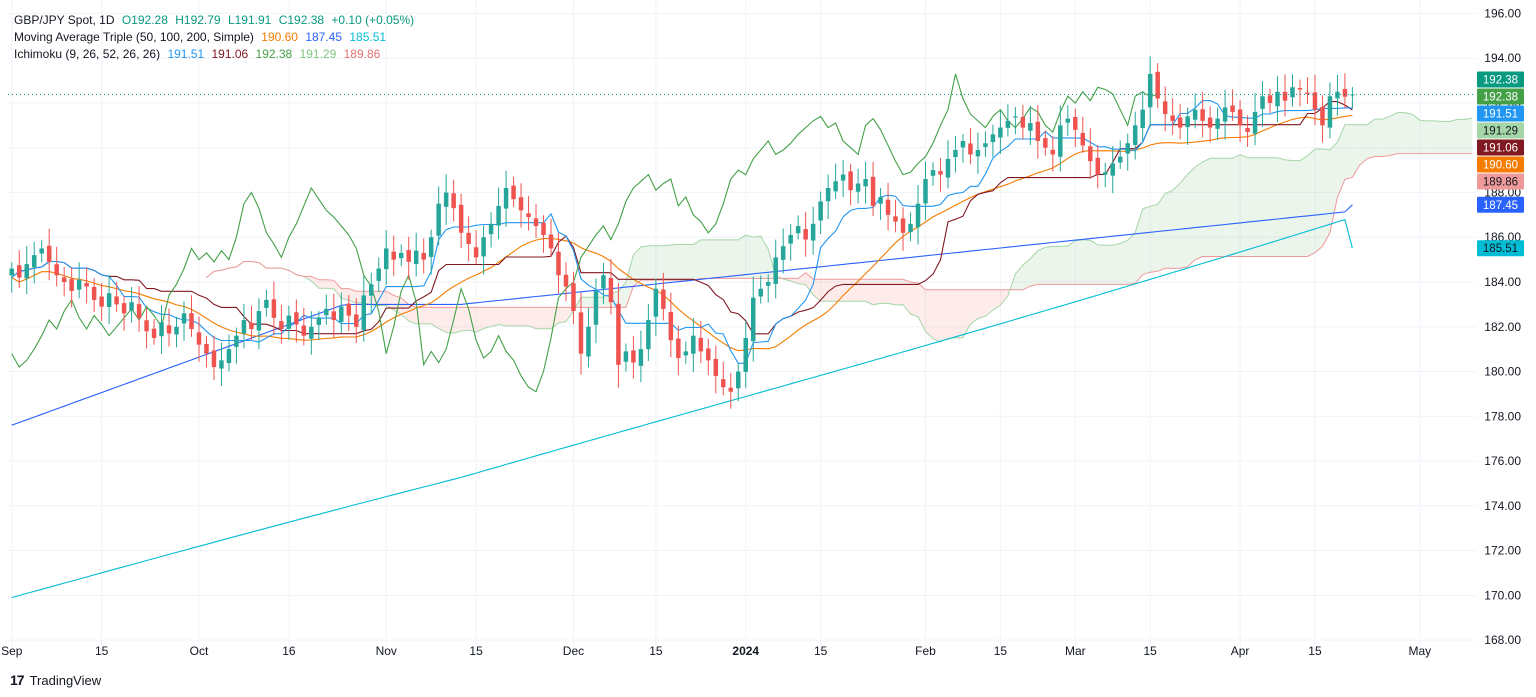 Image resolution: width=1536 pixels, height=697 pixels. What do you see at coordinates (1500, 114) in the screenshot?
I see `price-tag-label: 191.51` at bounding box center [1500, 114].